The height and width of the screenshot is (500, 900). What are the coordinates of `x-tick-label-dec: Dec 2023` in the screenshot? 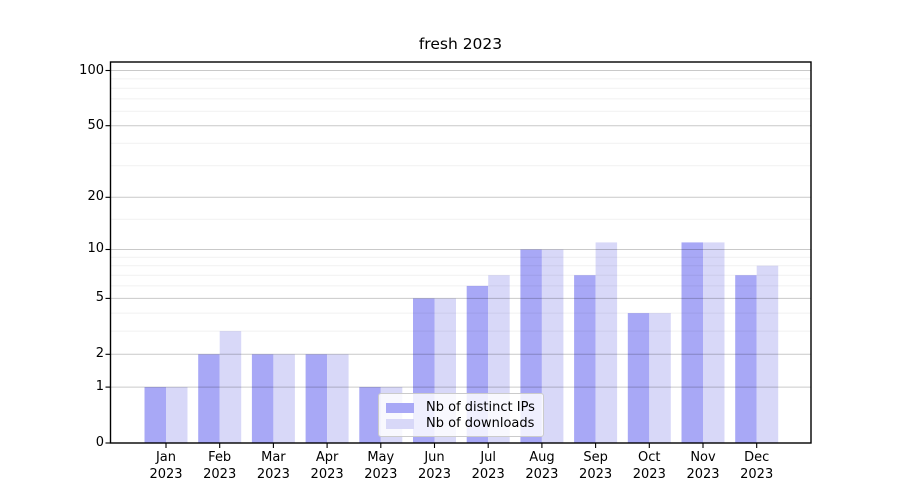 It's located at (757, 466).